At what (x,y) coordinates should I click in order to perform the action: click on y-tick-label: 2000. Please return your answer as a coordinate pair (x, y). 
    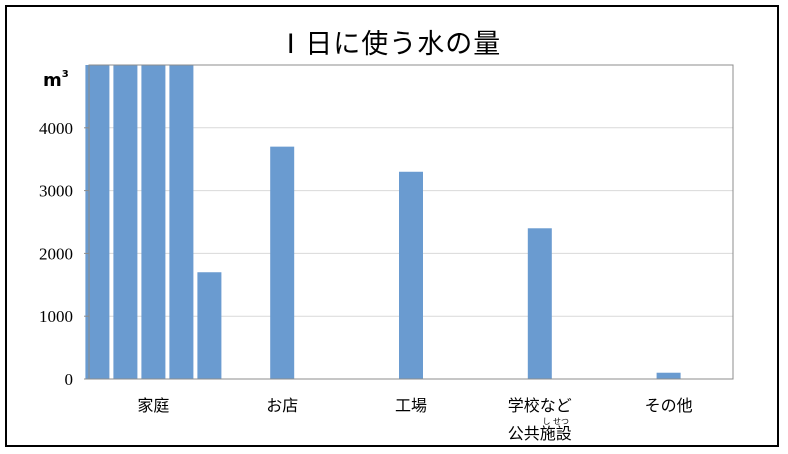
    Looking at the image, I should click on (56, 253).